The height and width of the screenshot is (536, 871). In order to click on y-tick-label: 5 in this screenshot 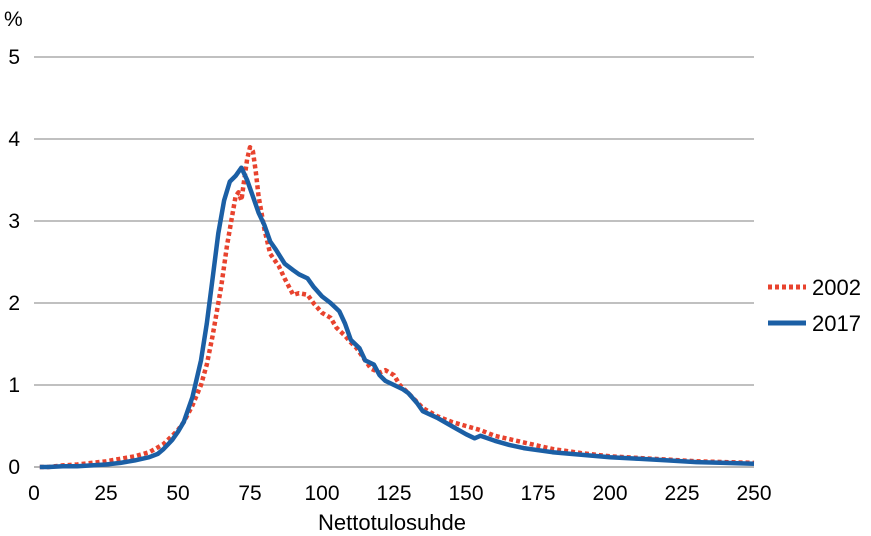, I will do `click(14, 57)`.